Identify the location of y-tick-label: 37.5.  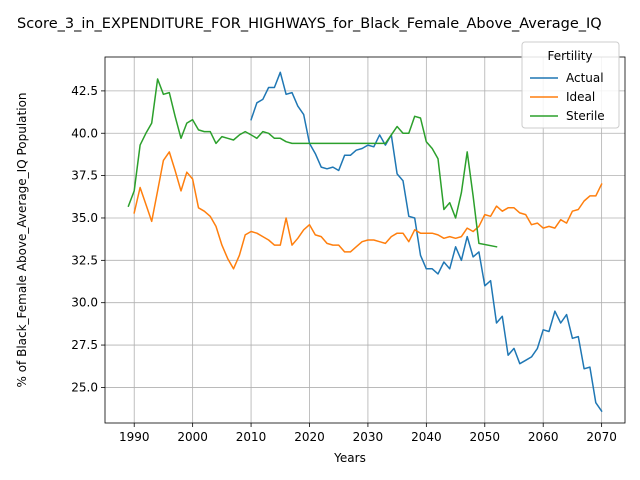
(84, 176).